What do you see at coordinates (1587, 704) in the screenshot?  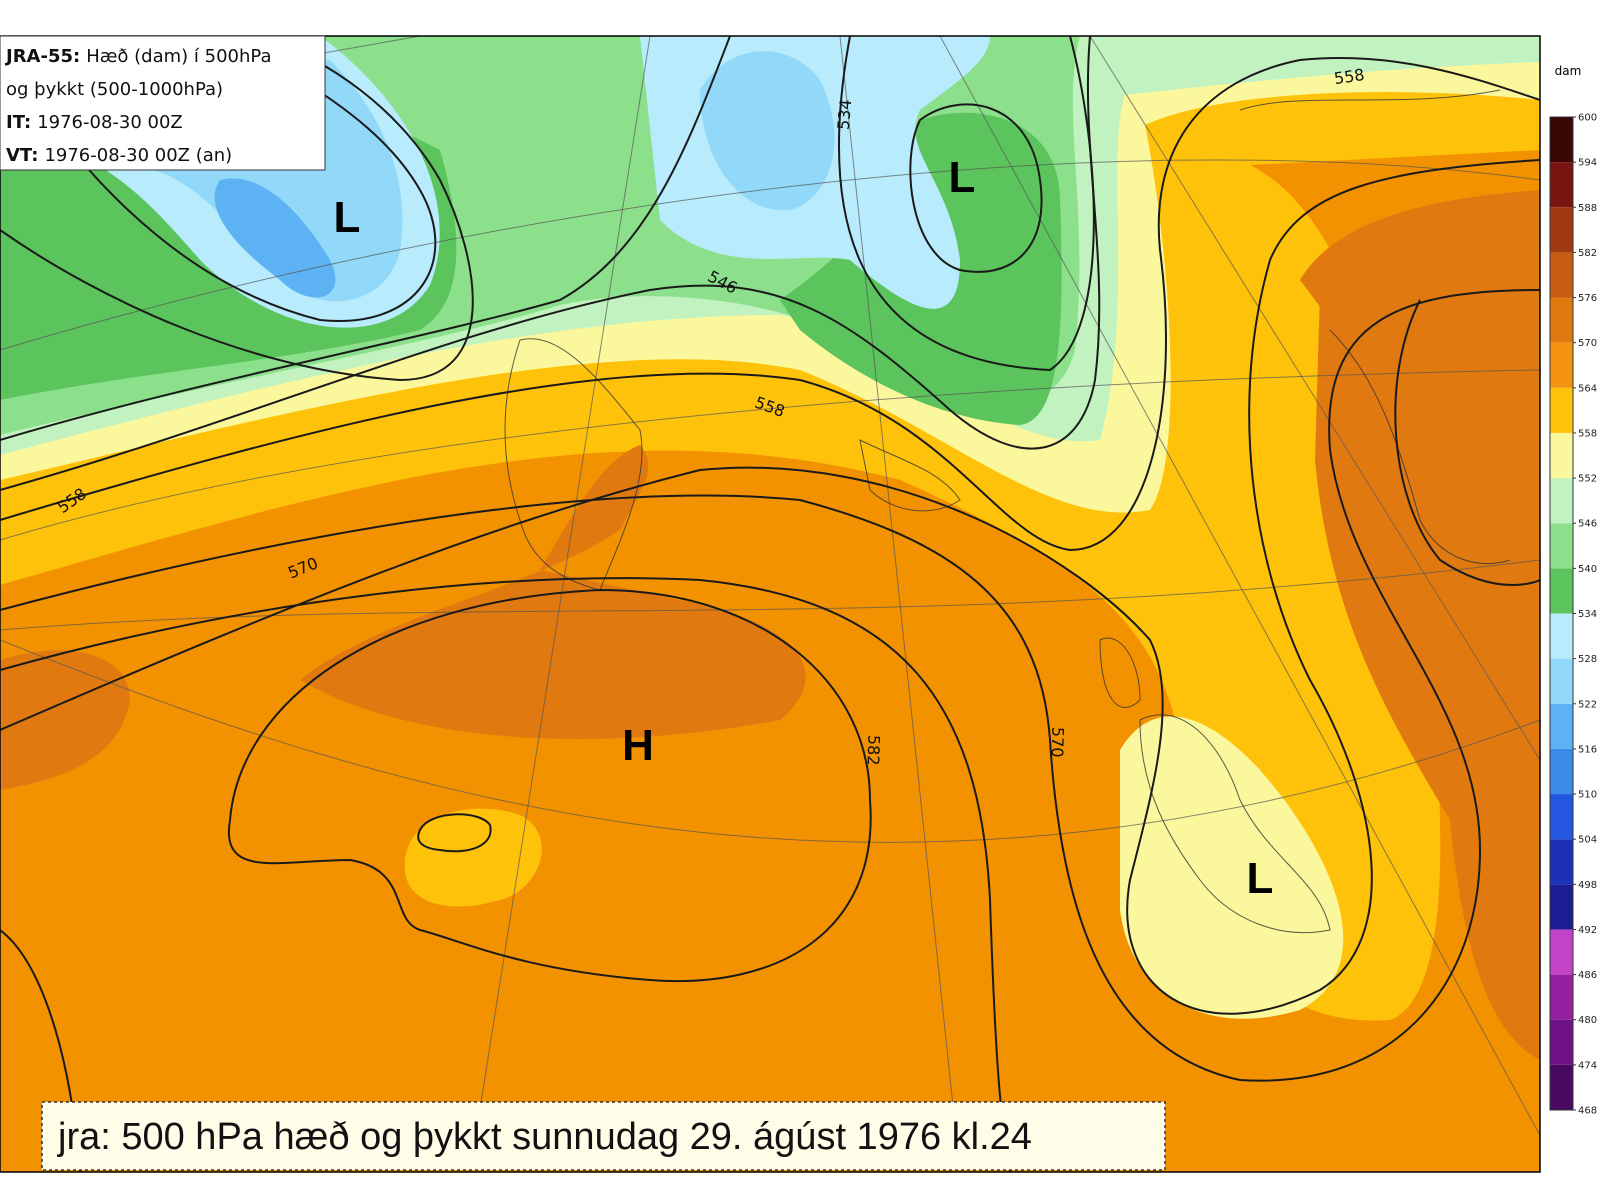 I see `colorbar-tick-label: 522` at bounding box center [1587, 704].